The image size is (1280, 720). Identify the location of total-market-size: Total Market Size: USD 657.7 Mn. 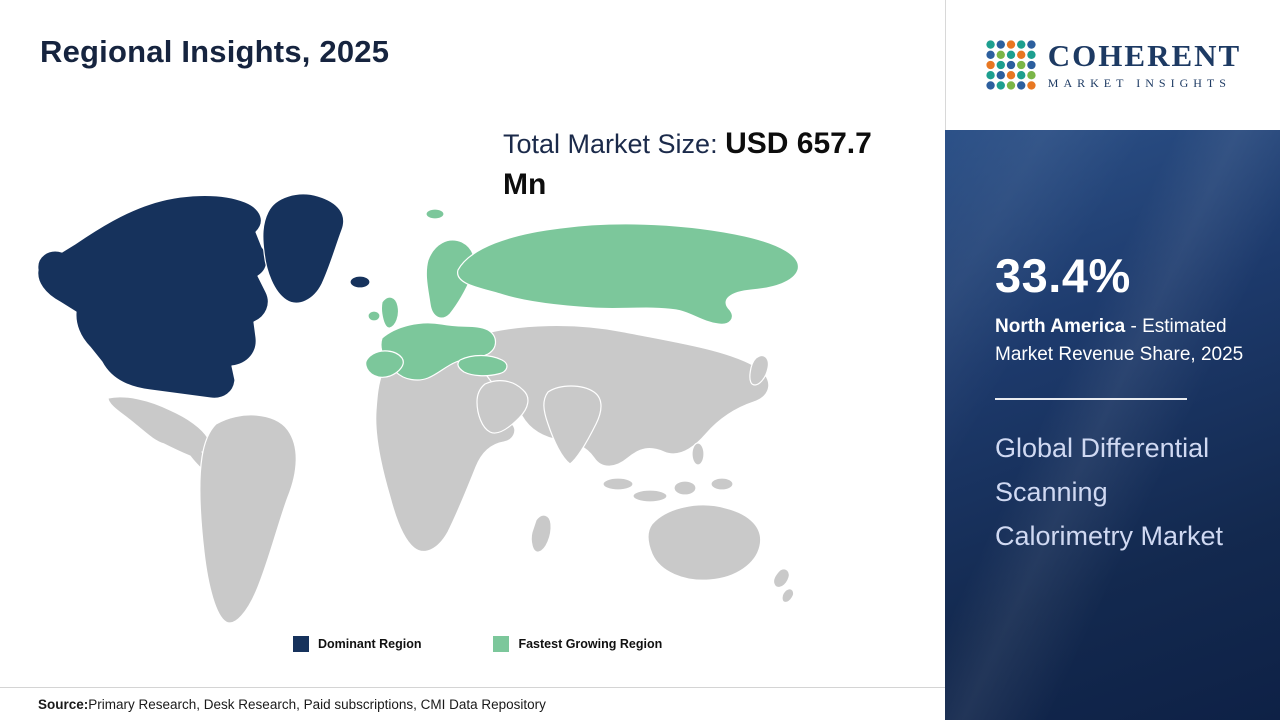
(713, 164).